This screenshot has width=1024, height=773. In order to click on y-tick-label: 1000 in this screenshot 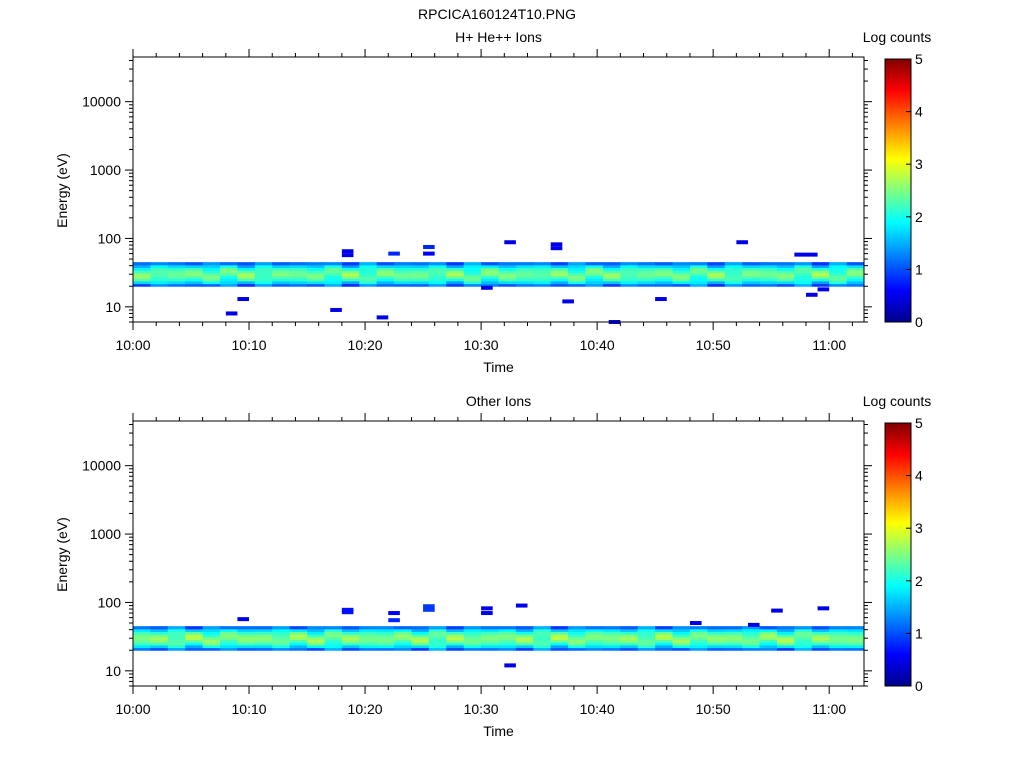, I will do `click(105, 170)`.